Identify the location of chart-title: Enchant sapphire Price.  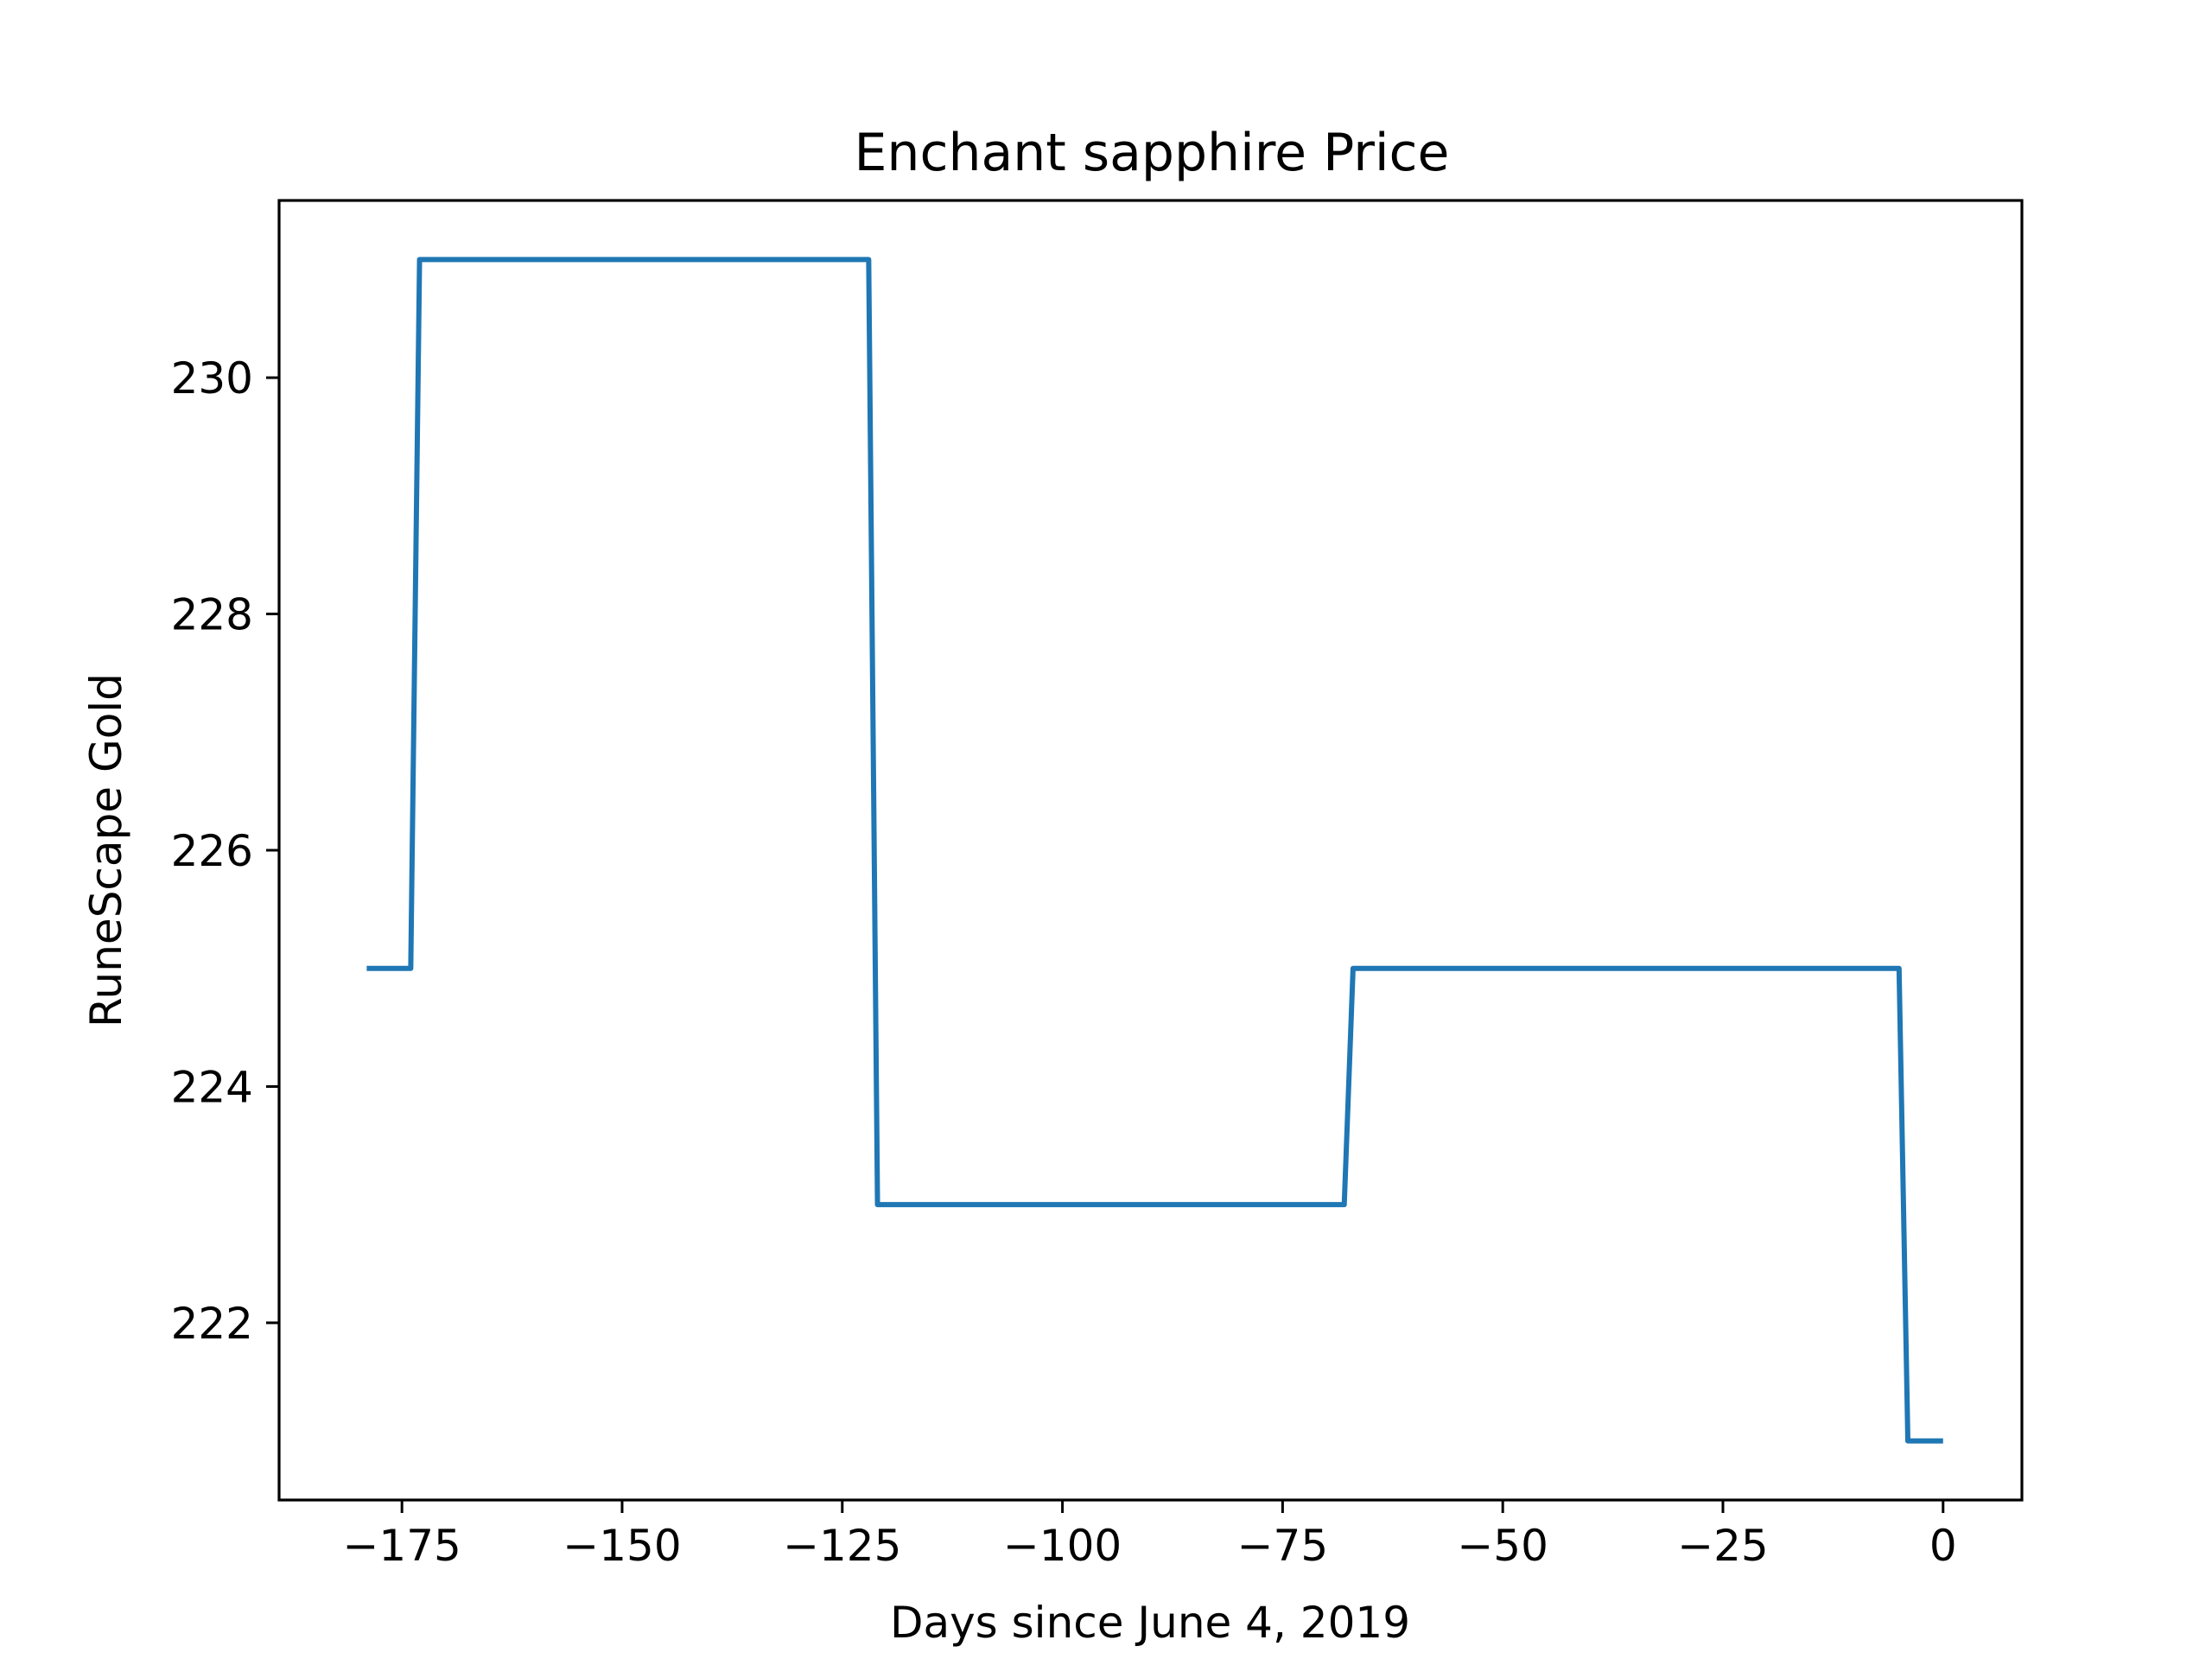
(1152, 153).